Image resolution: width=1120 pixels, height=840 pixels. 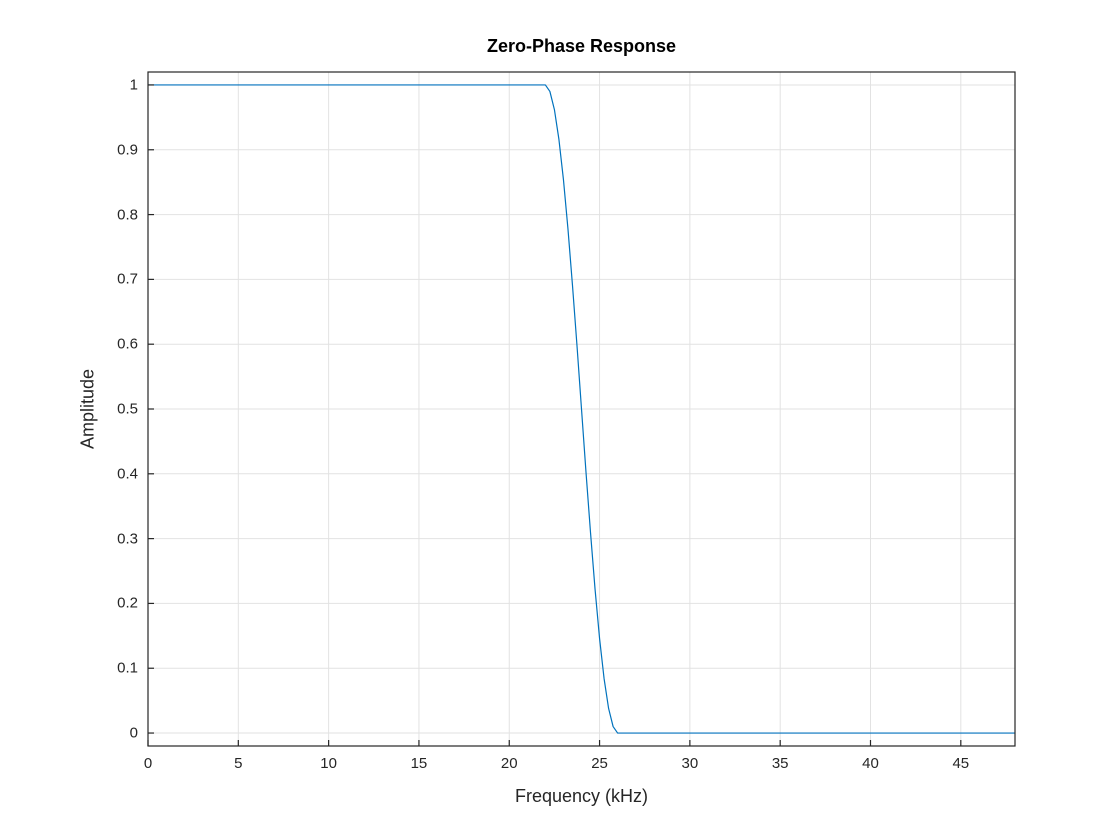 What do you see at coordinates (127, 668) in the screenshot?
I see `y-tick-label: 0.1` at bounding box center [127, 668].